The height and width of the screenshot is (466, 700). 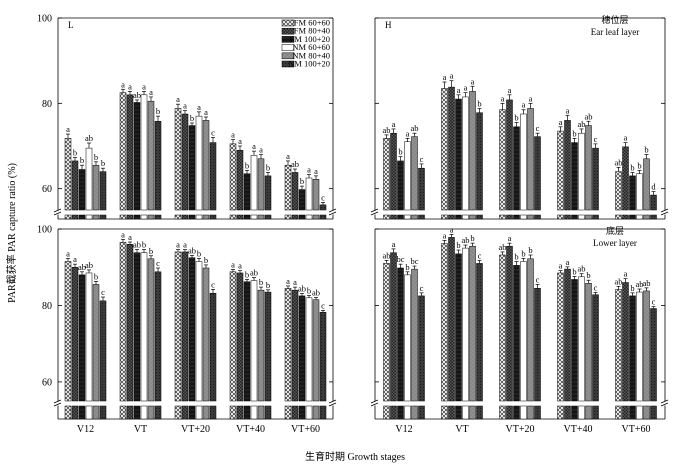 What do you see at coordinates (44, 230) in the screenshot?
I see `y-tick-label: 100` at bounding box center [44, 230].